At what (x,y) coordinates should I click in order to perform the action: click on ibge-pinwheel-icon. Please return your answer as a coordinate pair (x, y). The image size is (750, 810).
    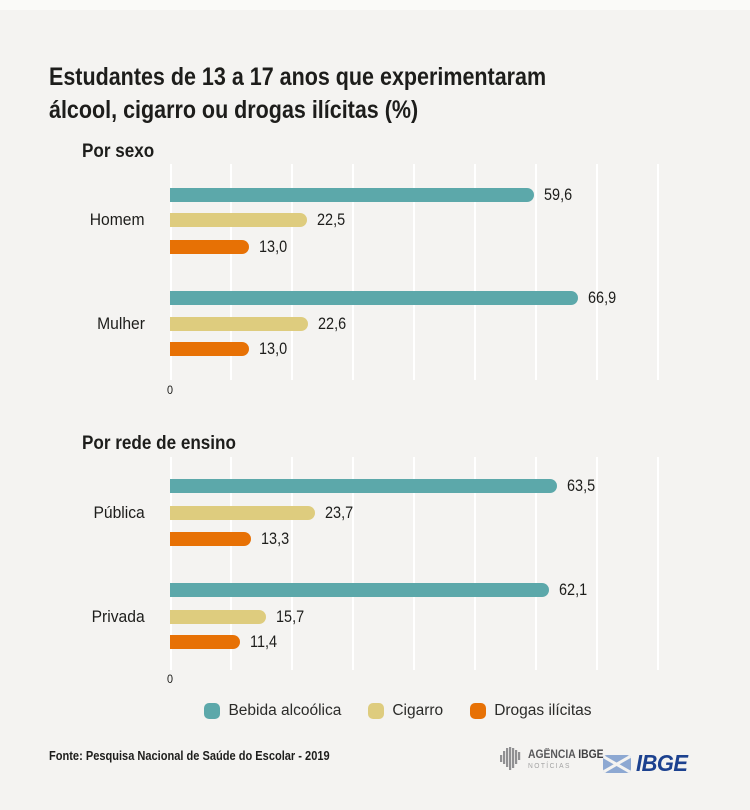
    Looking at the image, I should click on (617, 763).